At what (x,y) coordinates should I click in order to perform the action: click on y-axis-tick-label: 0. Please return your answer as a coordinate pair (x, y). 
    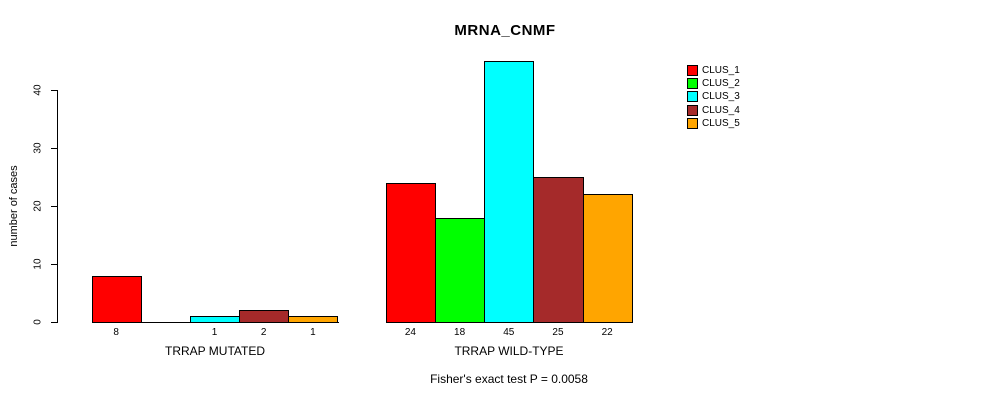
    Looking at the image, I should click on (38, 322).